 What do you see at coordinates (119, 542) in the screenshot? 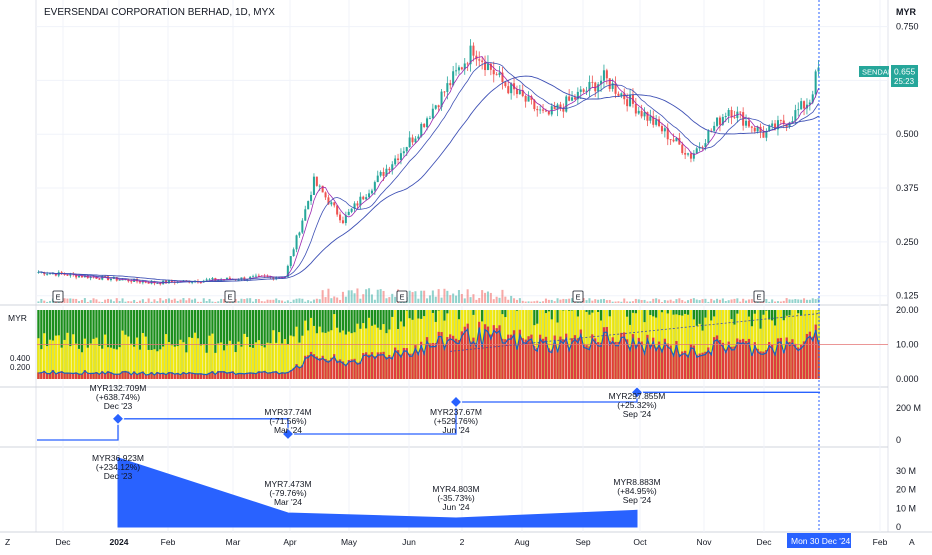
I see `time-label: 2024` at bounding box center [119, 542].